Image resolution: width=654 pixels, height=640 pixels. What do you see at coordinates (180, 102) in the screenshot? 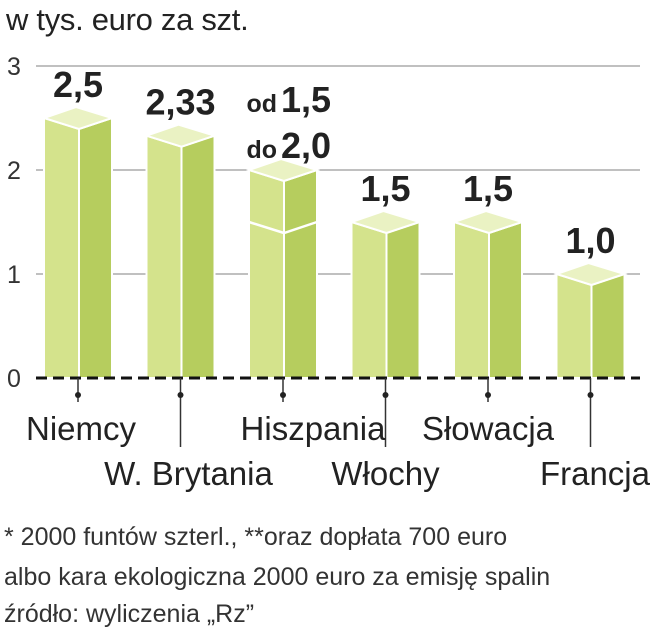
I see `value-label-w-brytania: 2,33` at bounding box center [180, 102].